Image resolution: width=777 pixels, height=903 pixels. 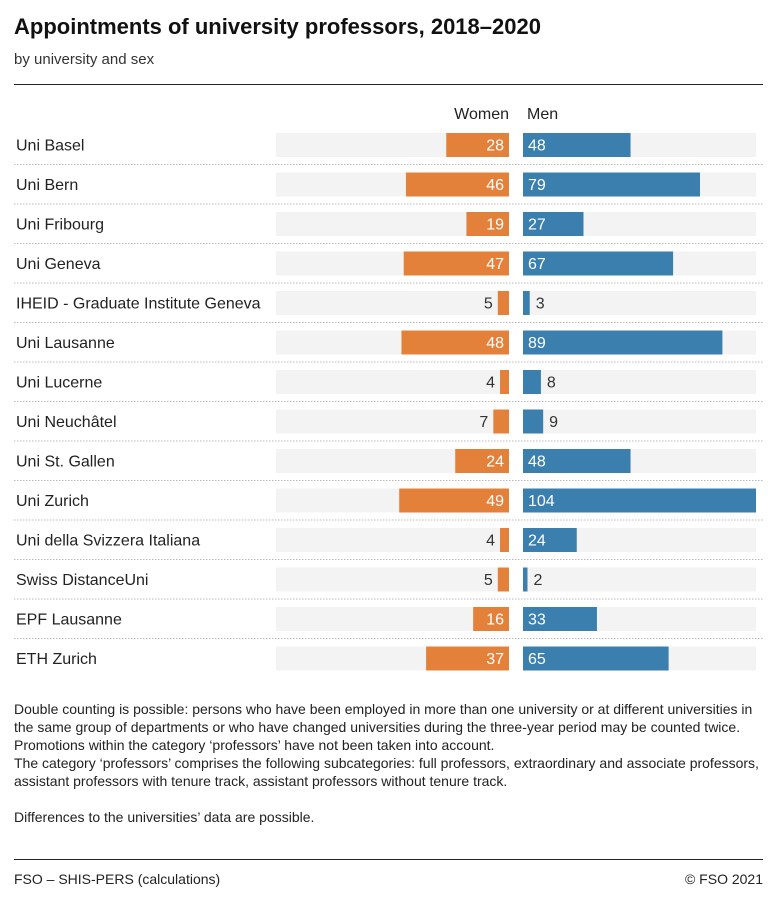 I want to click on data-label-women: 37, so click(x=495, y=659).